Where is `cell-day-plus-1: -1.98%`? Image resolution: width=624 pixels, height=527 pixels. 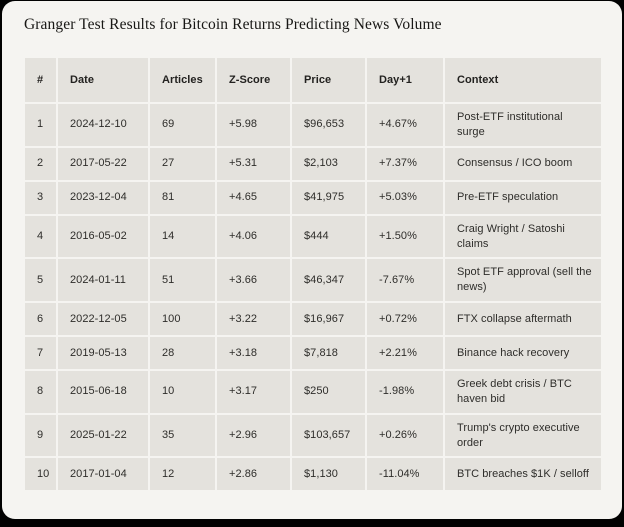 cell-day-plus-1: -1.98% is located at coordinates (405, 392).